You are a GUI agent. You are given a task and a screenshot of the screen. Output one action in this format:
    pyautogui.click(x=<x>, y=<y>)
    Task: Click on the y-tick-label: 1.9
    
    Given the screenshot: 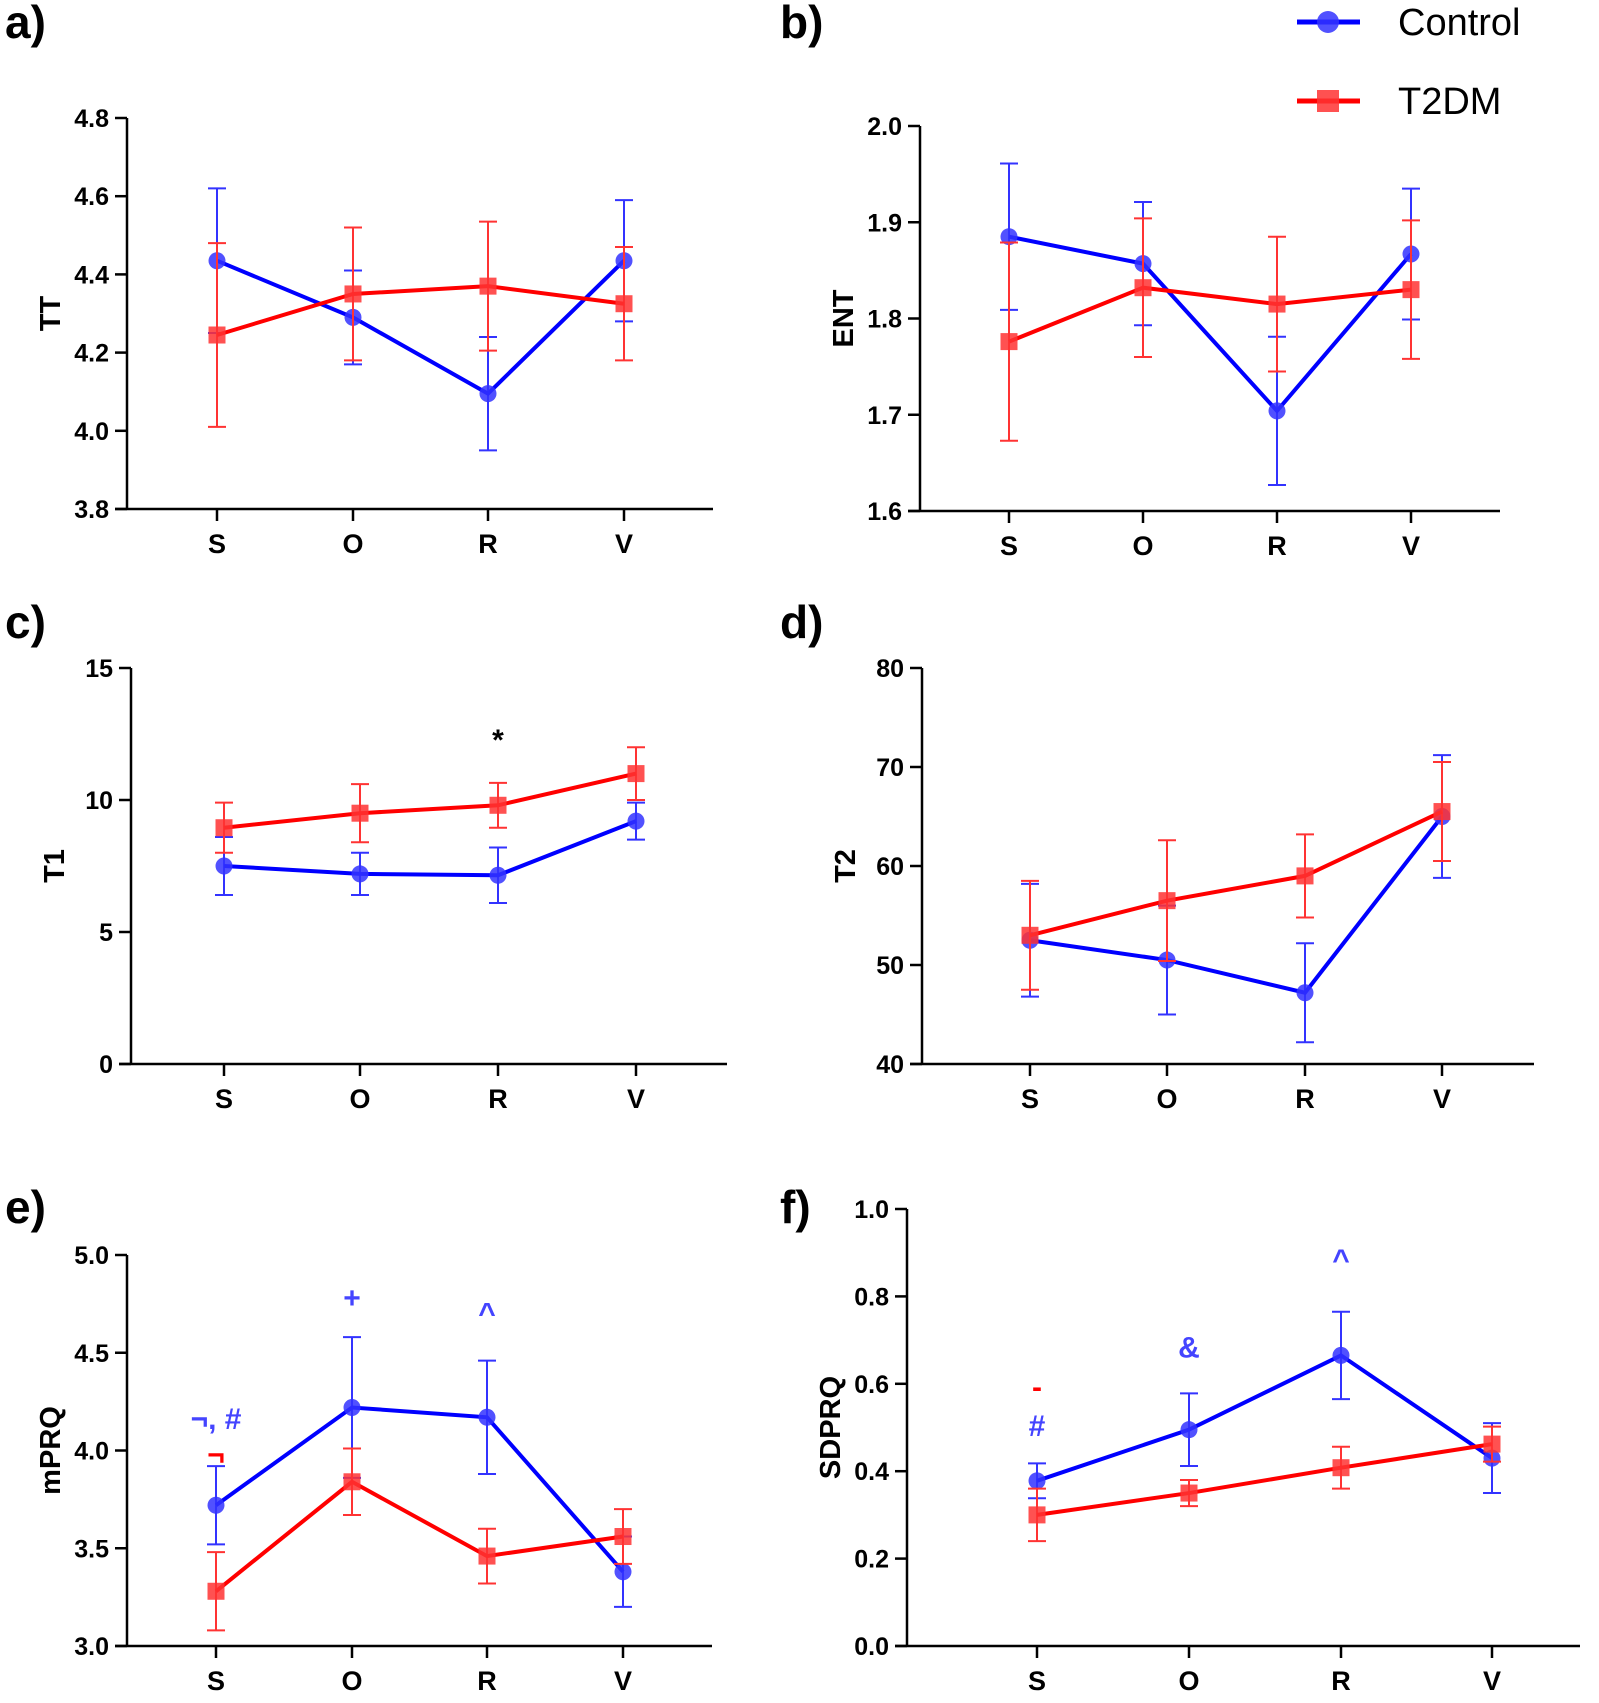 What is the action you would take?
    pyautogui.click(x=884, y=223)
    